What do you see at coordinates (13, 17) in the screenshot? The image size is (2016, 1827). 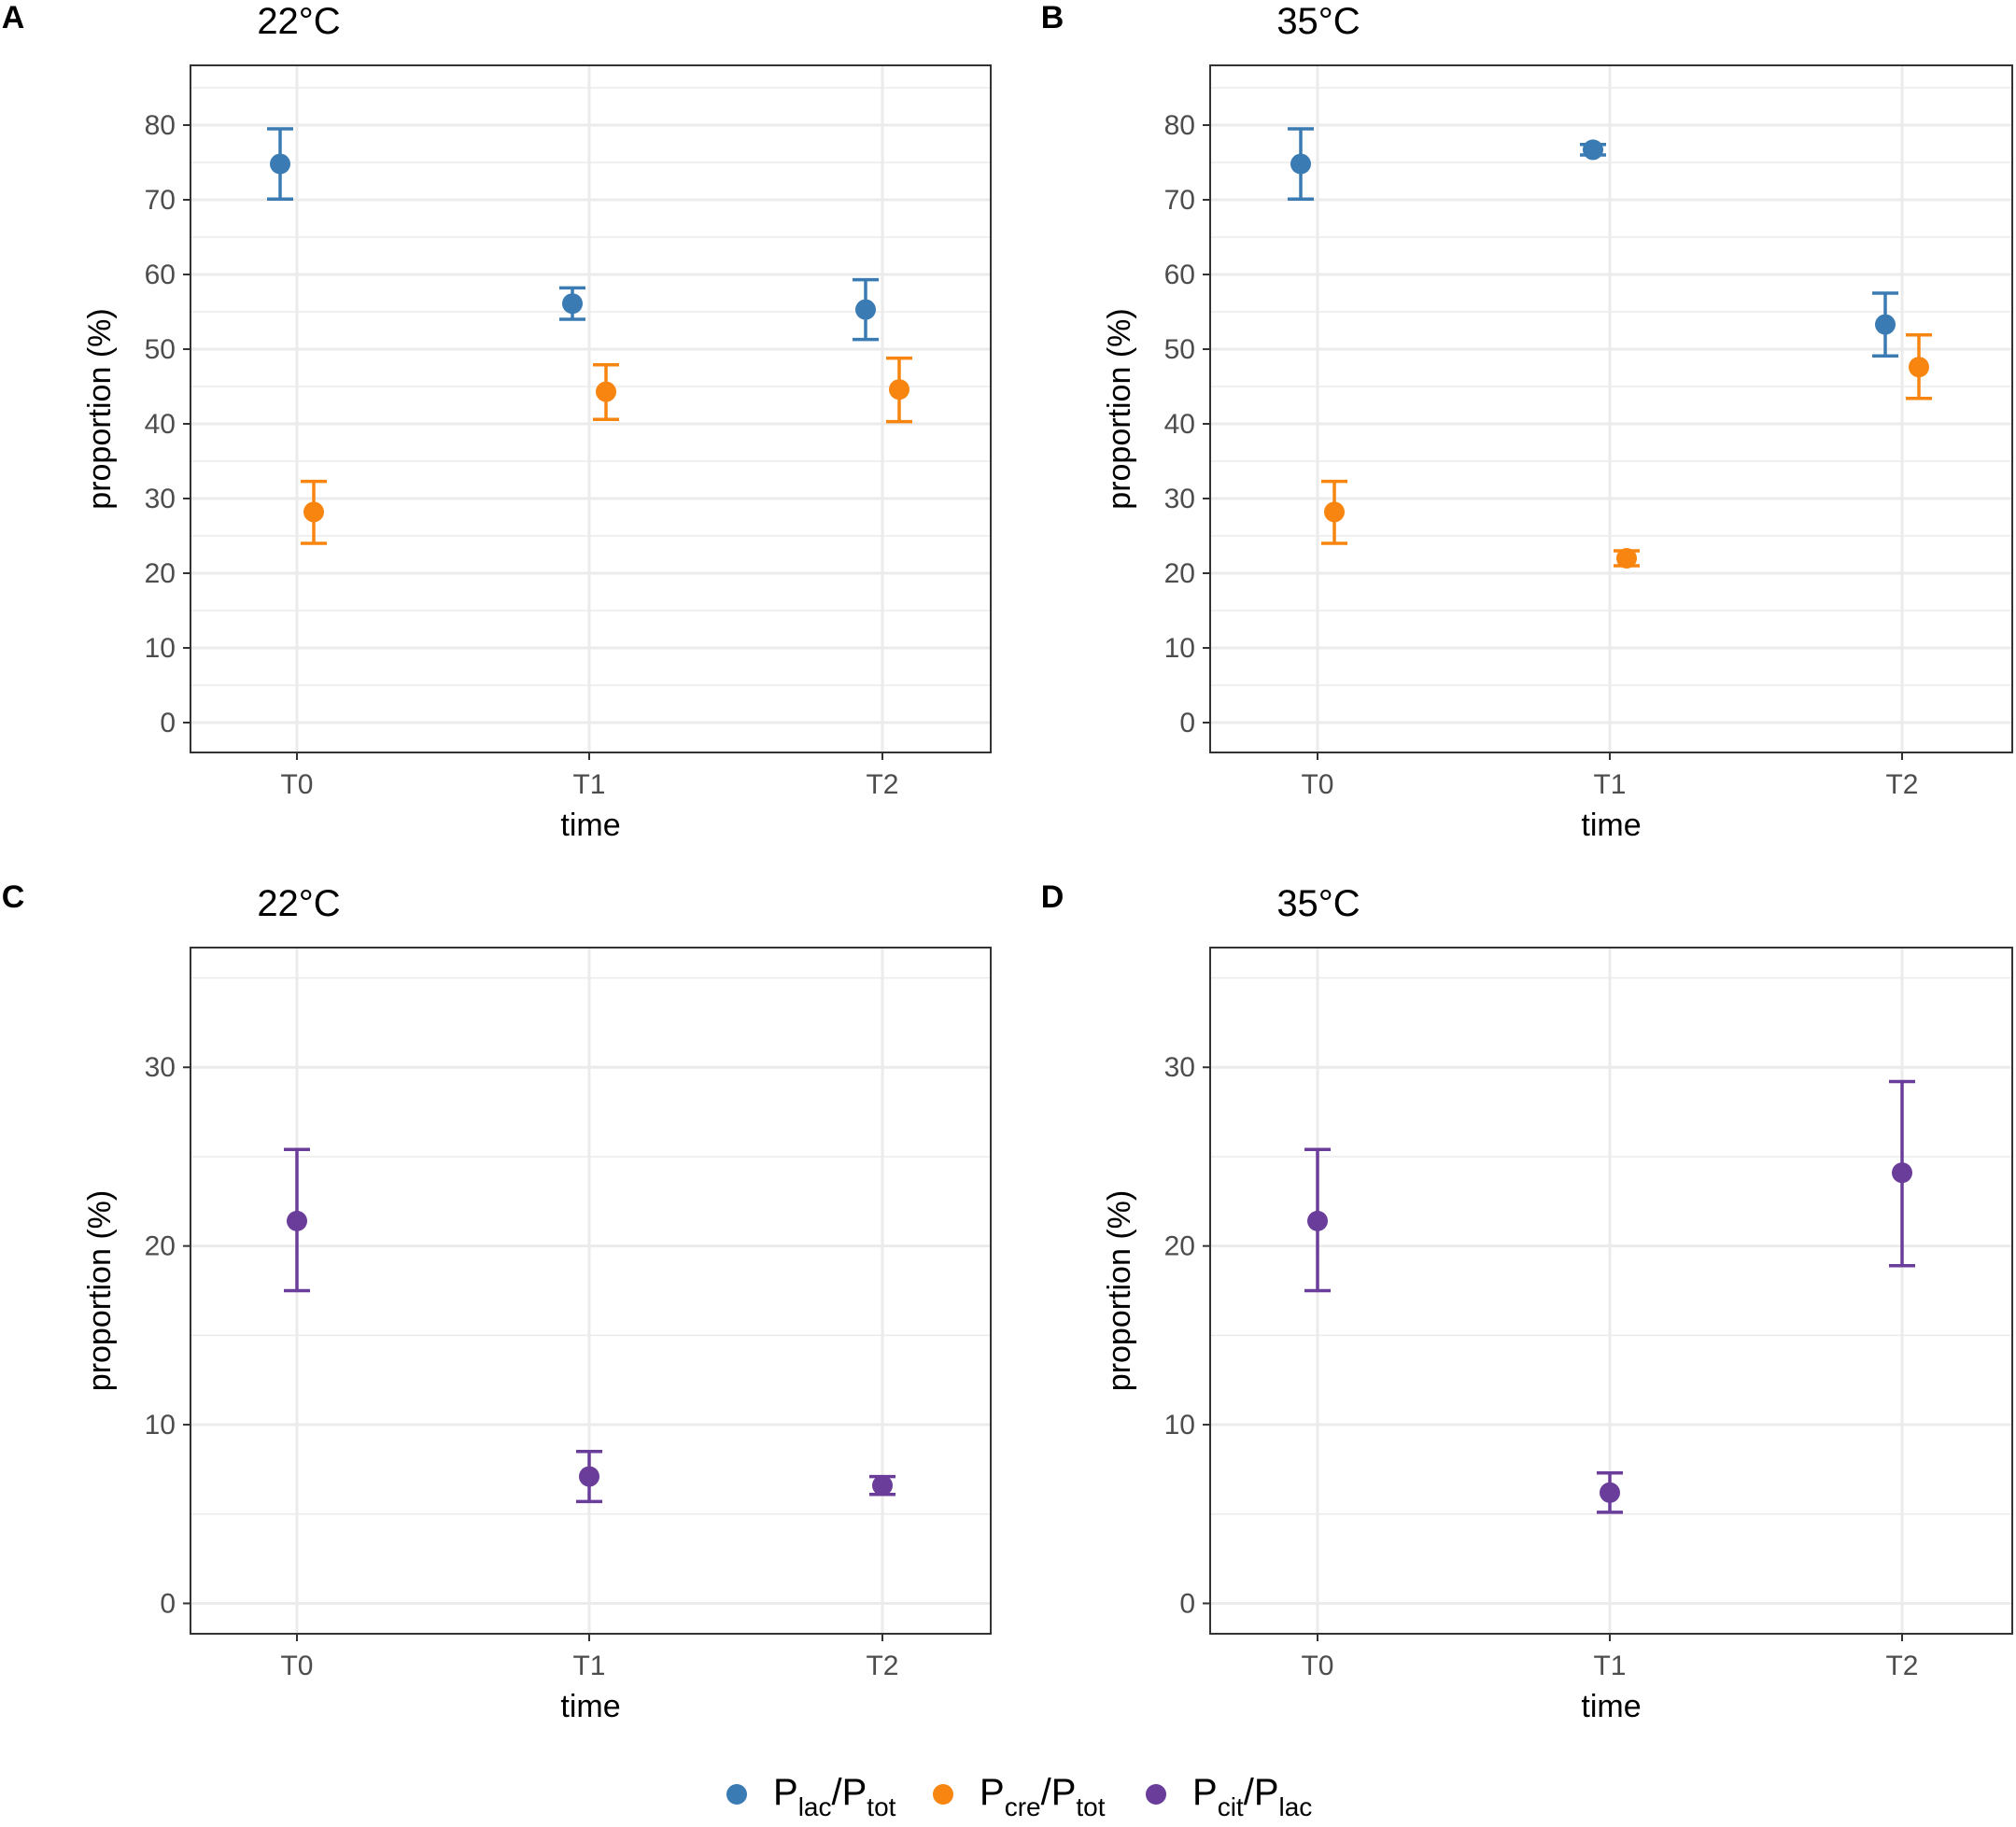 I see `panel-letter: A` at bounding box center [13, 17].